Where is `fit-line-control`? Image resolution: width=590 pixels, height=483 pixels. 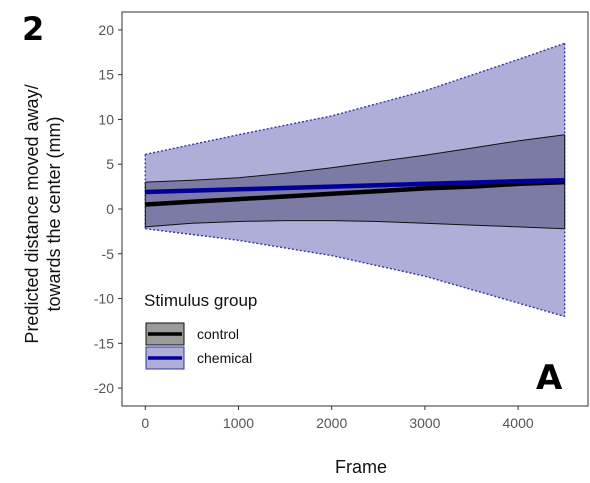 fit-line-control is located at coordinates (355, 193).